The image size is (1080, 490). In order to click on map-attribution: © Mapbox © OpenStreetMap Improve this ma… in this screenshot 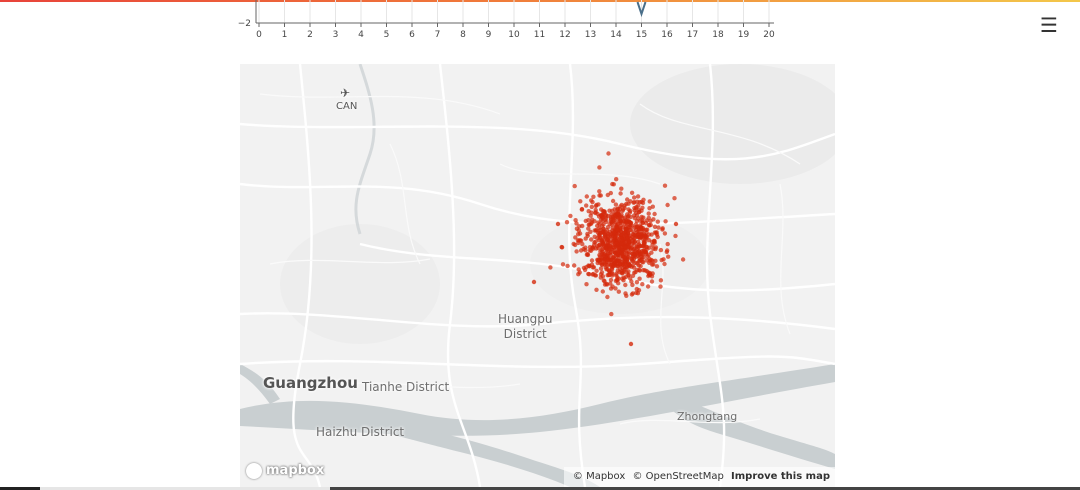, I will do `click(699, 477)`.